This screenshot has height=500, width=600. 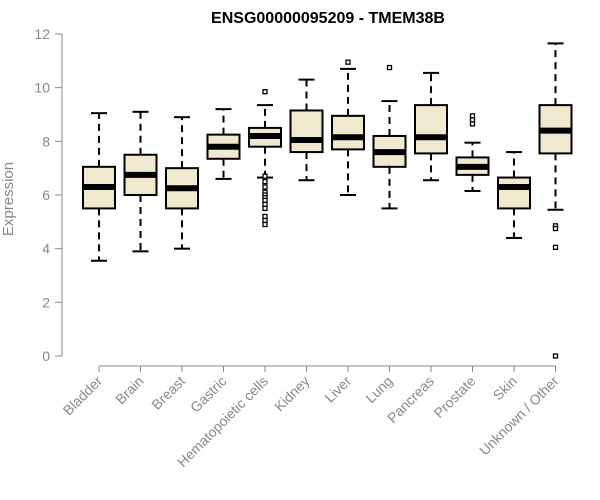 What do you see at coordinates (337, 389) in the screenshot?
I see `x-category-label: Liver` at bounding box center [337, 389].